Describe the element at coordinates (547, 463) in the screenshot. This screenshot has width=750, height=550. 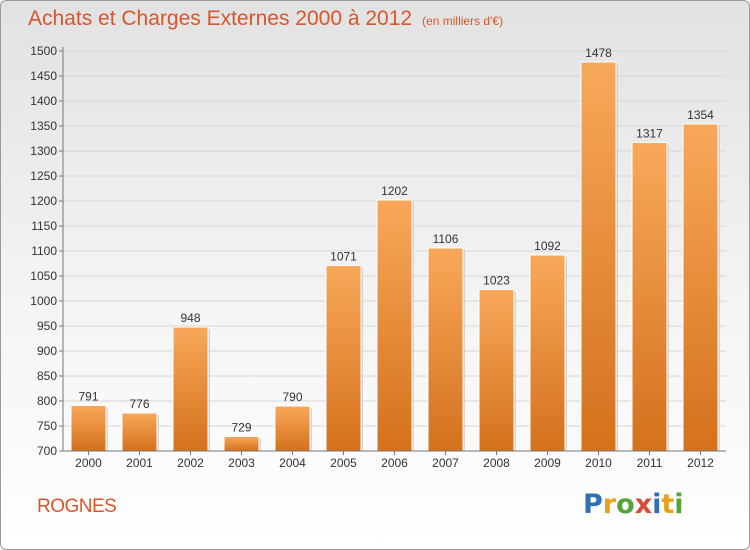
I see `x-tick-label-2009: 2009` at that location.